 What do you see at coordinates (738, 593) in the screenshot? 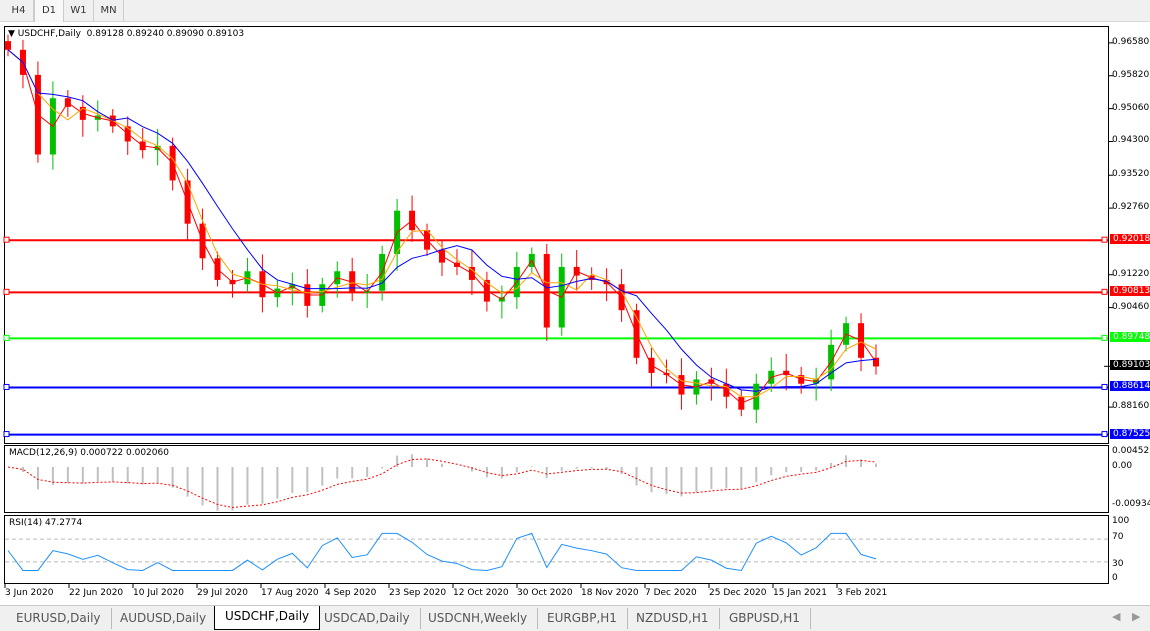
I see `x-tick-label: 25 Dec 2020` at bounding box center [738, 593].